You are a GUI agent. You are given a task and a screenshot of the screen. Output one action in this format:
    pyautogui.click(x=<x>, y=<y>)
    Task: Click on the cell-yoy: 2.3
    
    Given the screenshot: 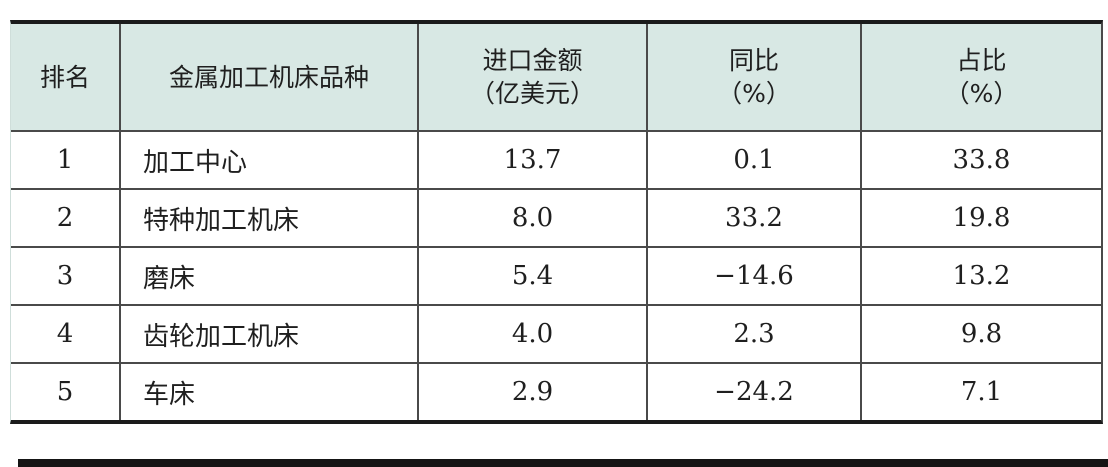 What is the action you would take?
    pyautogui.click(x=753, y=334)
    